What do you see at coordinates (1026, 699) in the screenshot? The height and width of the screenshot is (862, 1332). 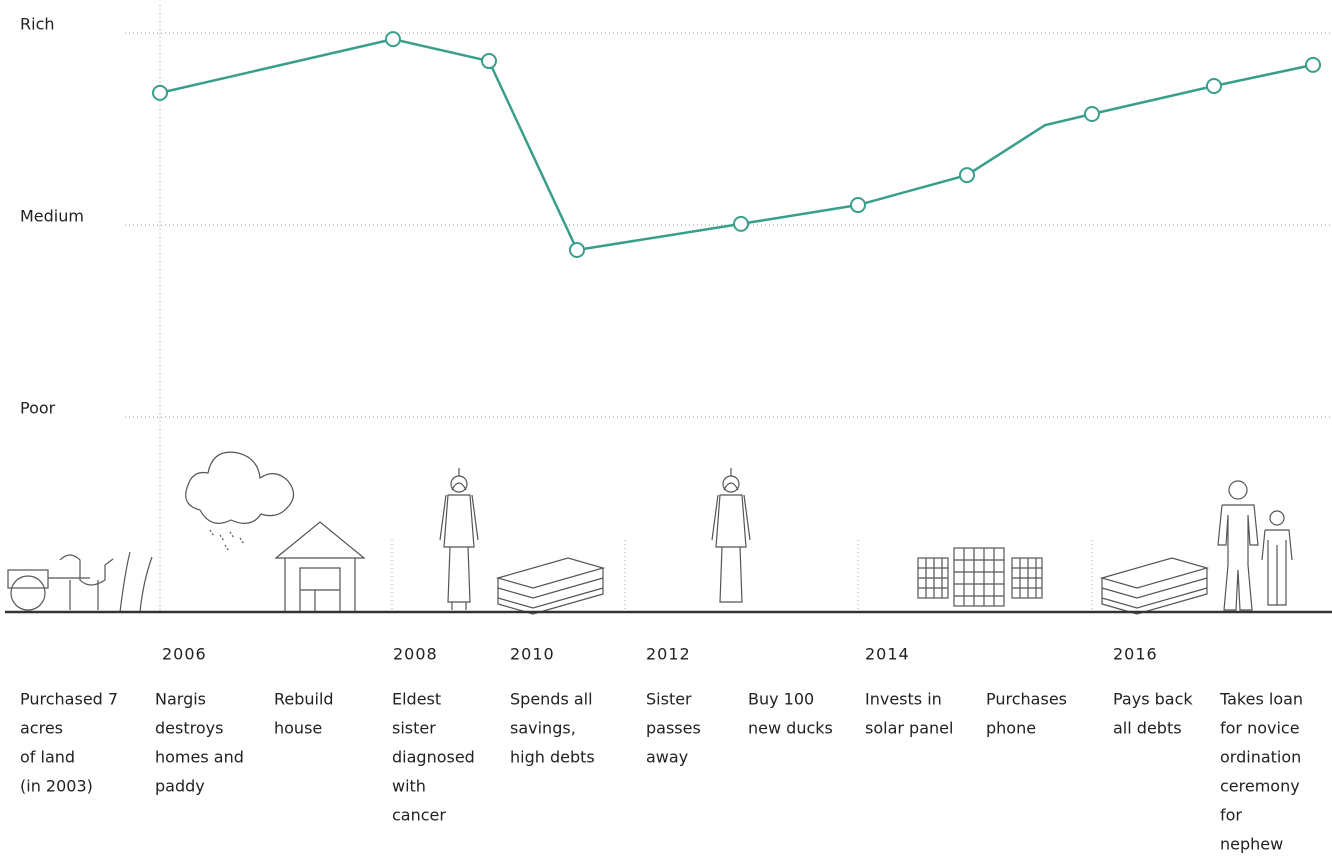 I see `event-label: Purchases` at bounding box center [1026, 699].